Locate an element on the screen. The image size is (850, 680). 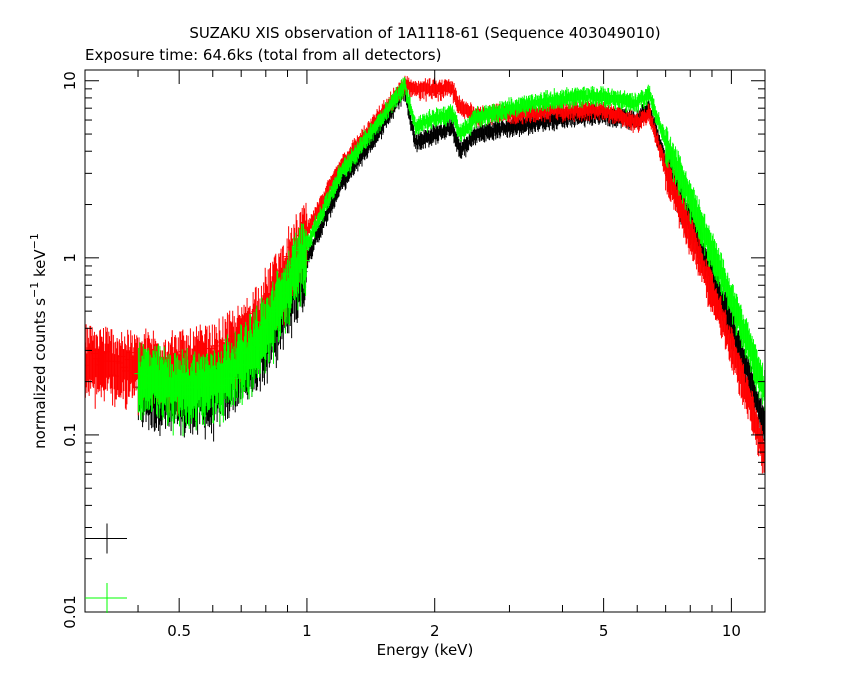
y-tick-label: 0.1 is located at coordinates (70, 435).